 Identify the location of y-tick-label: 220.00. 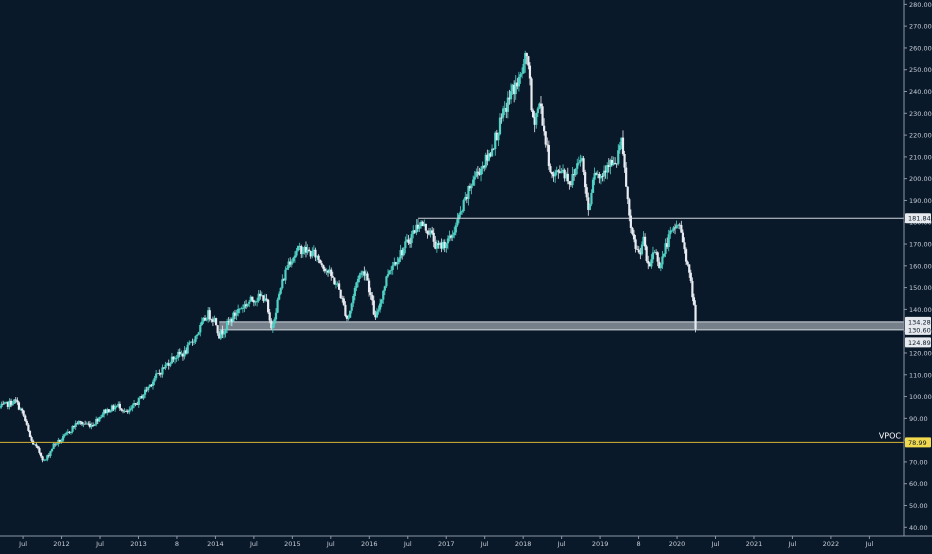
(920, 136).